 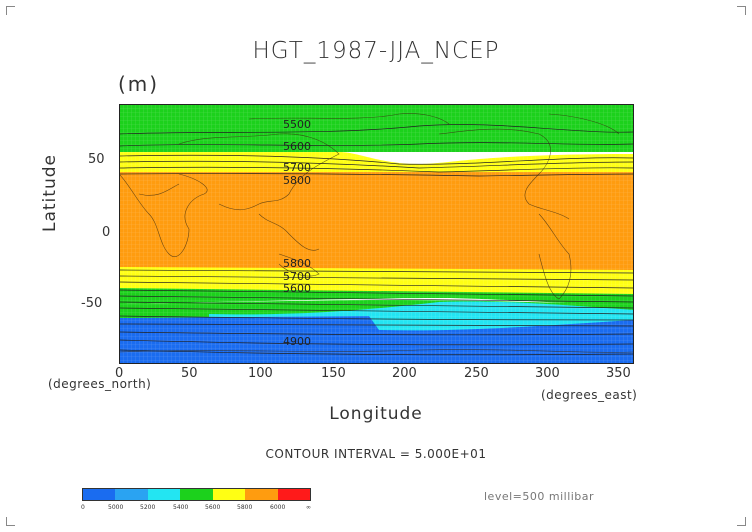 What do you see at coordinates (308, 507) in the screenshot?
I see `colorbar-label: ∞` at bounding box center [308, 507].